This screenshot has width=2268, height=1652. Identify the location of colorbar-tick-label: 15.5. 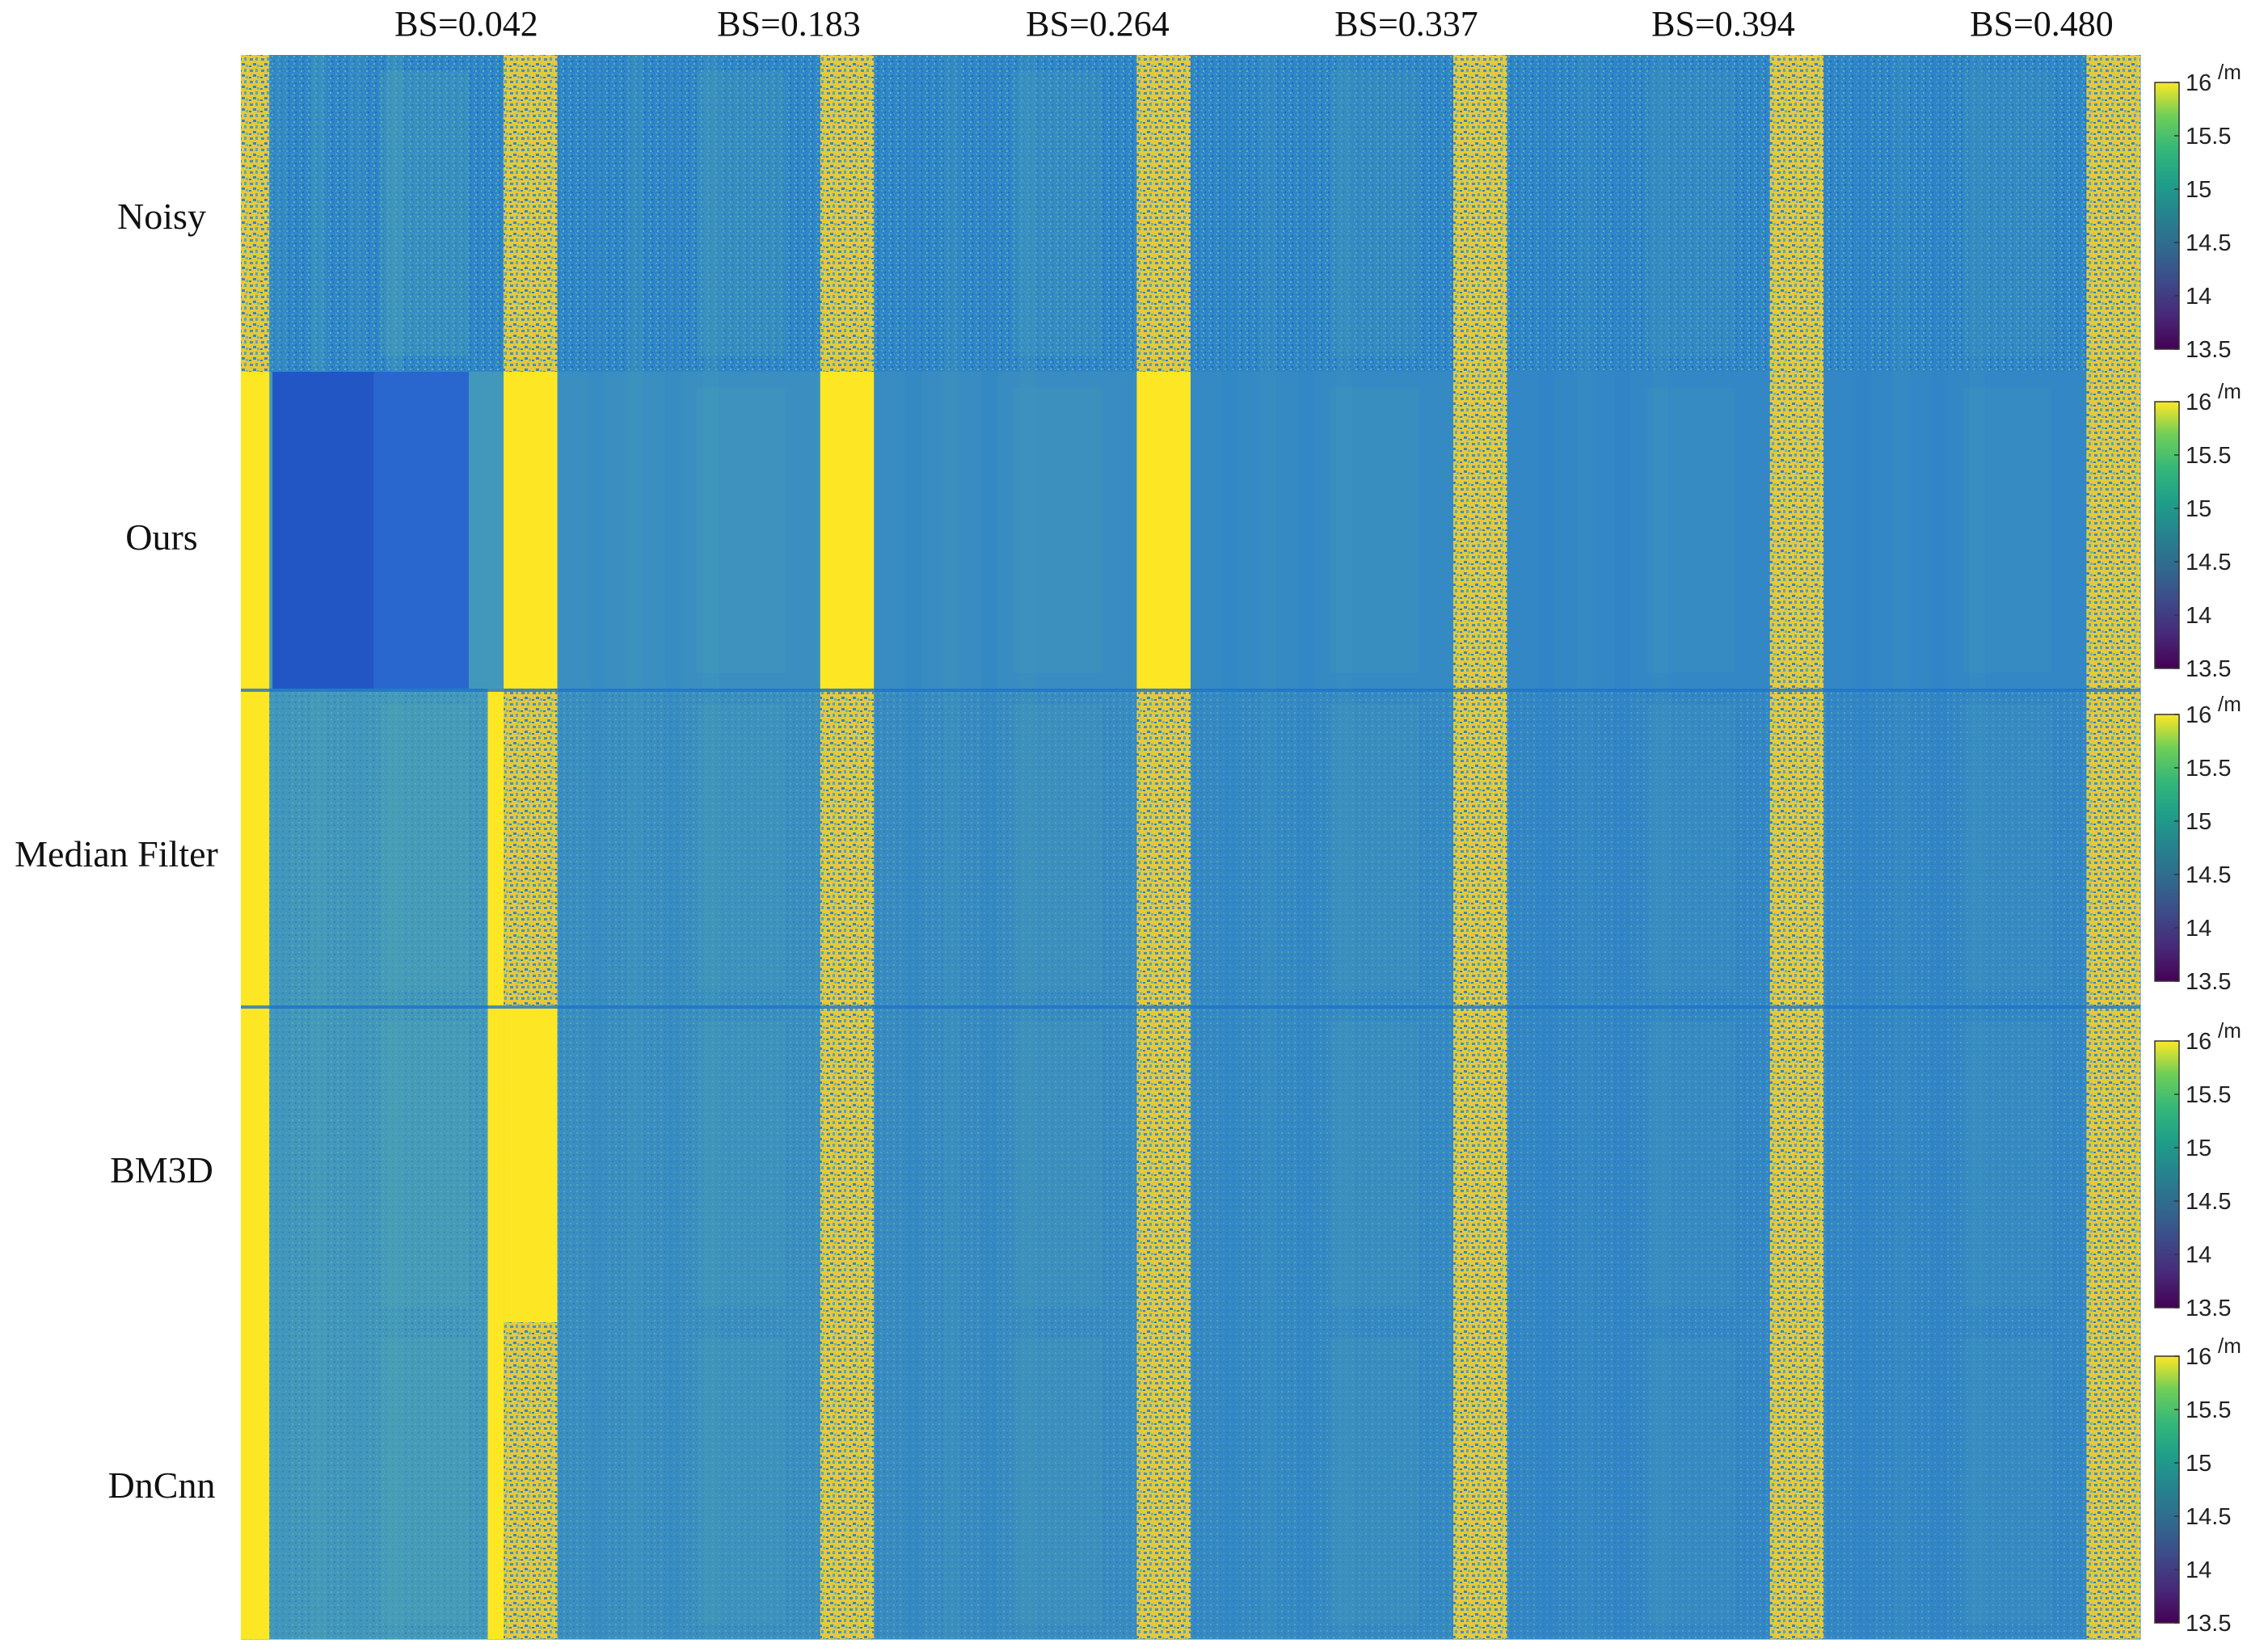
(2208, 769).